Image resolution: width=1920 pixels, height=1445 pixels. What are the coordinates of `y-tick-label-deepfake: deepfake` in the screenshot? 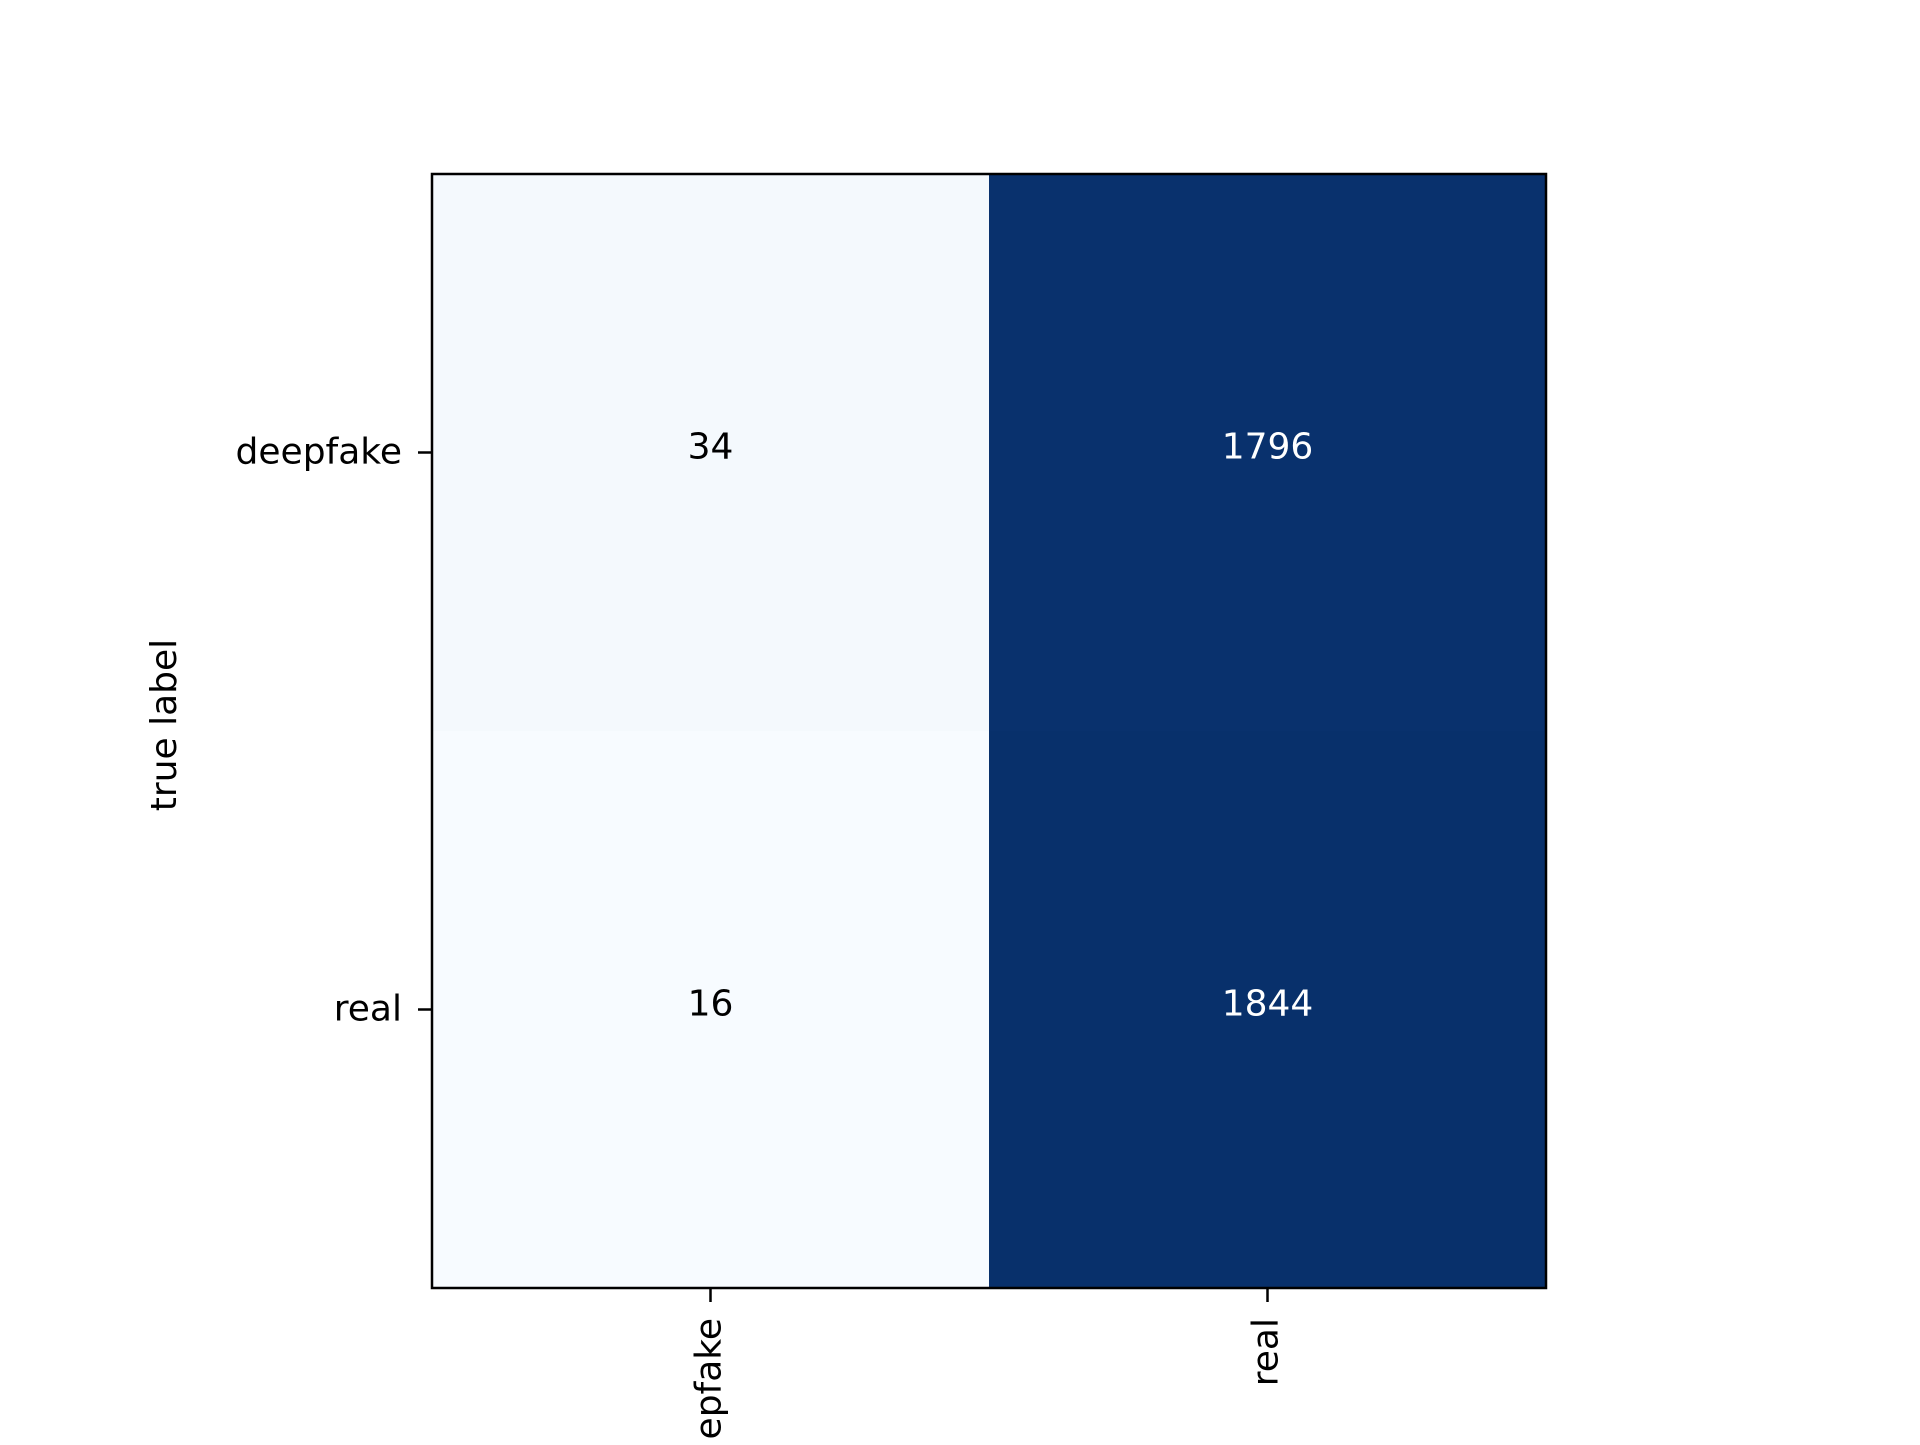 It's located at (319, 452).